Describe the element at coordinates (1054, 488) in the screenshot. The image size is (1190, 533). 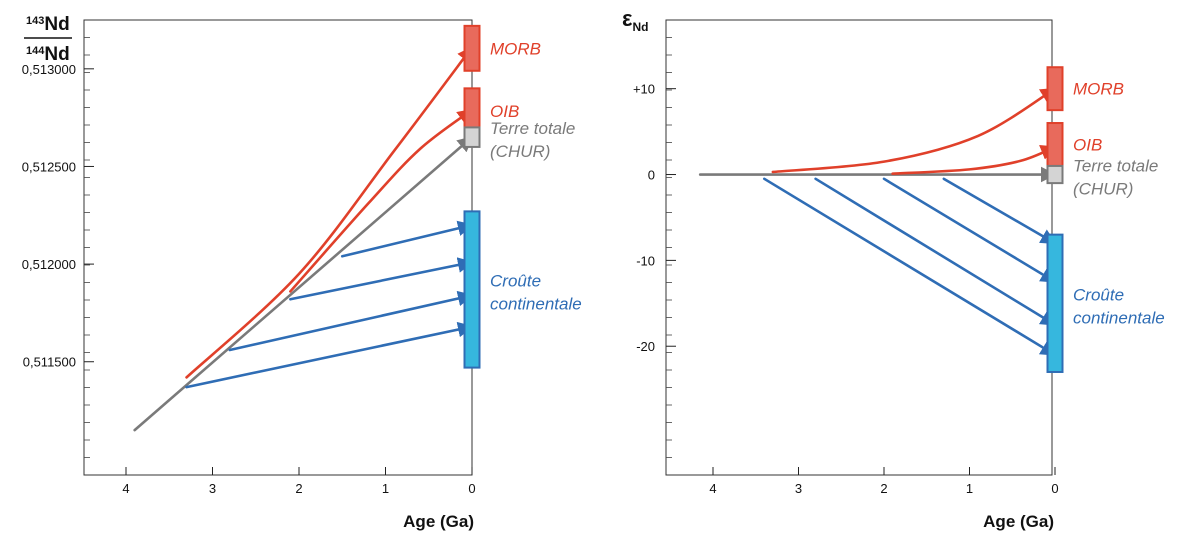
I see `right-x-tick-label: 0` at that location.